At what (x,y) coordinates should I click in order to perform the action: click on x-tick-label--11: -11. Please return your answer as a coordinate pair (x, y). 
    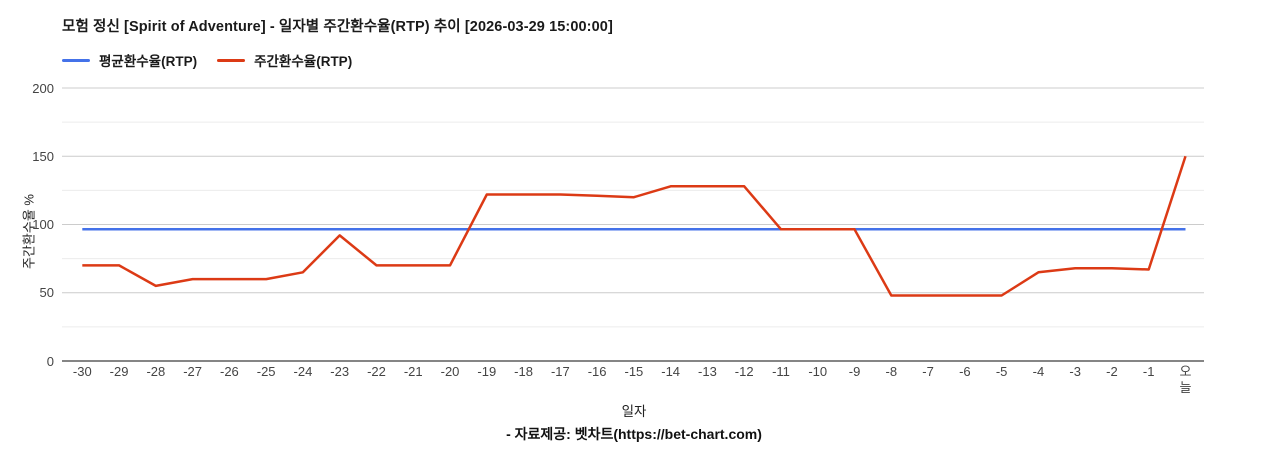
    Looking at the image, I should click on (781, 371).